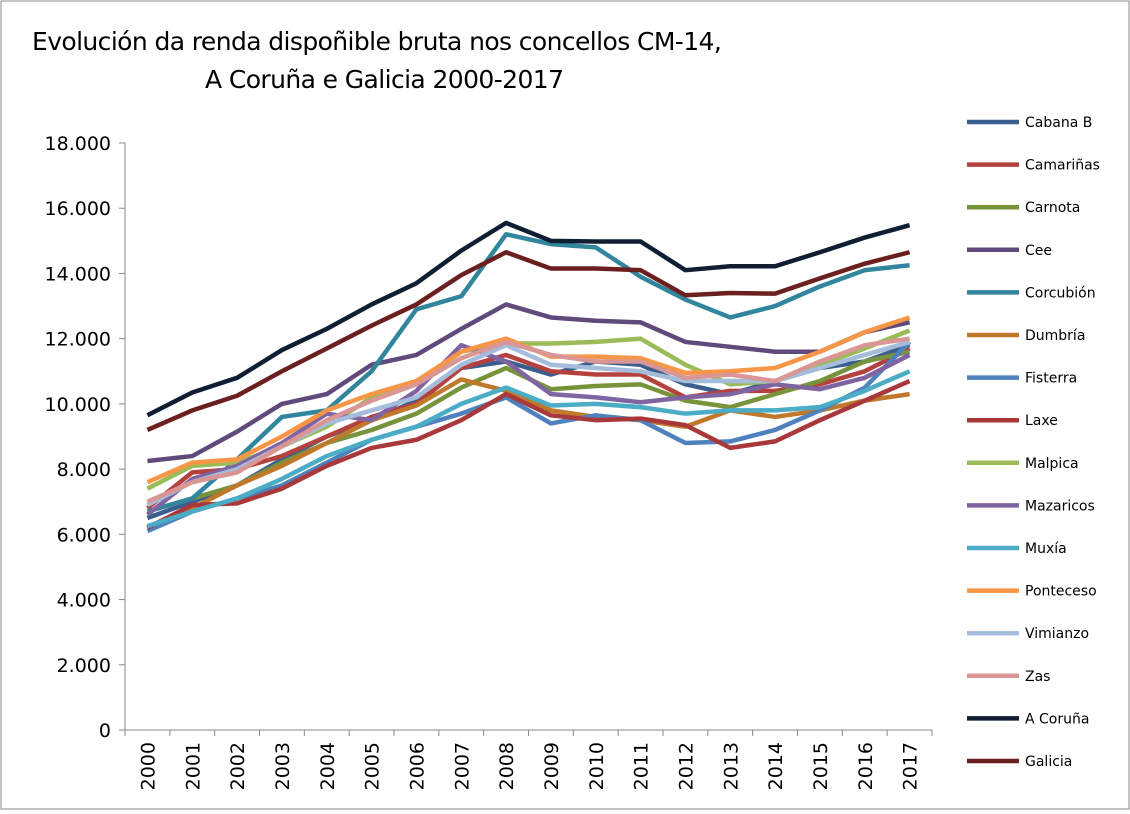  I want to click on legend-label: Corcubión, so click(1060, 293).